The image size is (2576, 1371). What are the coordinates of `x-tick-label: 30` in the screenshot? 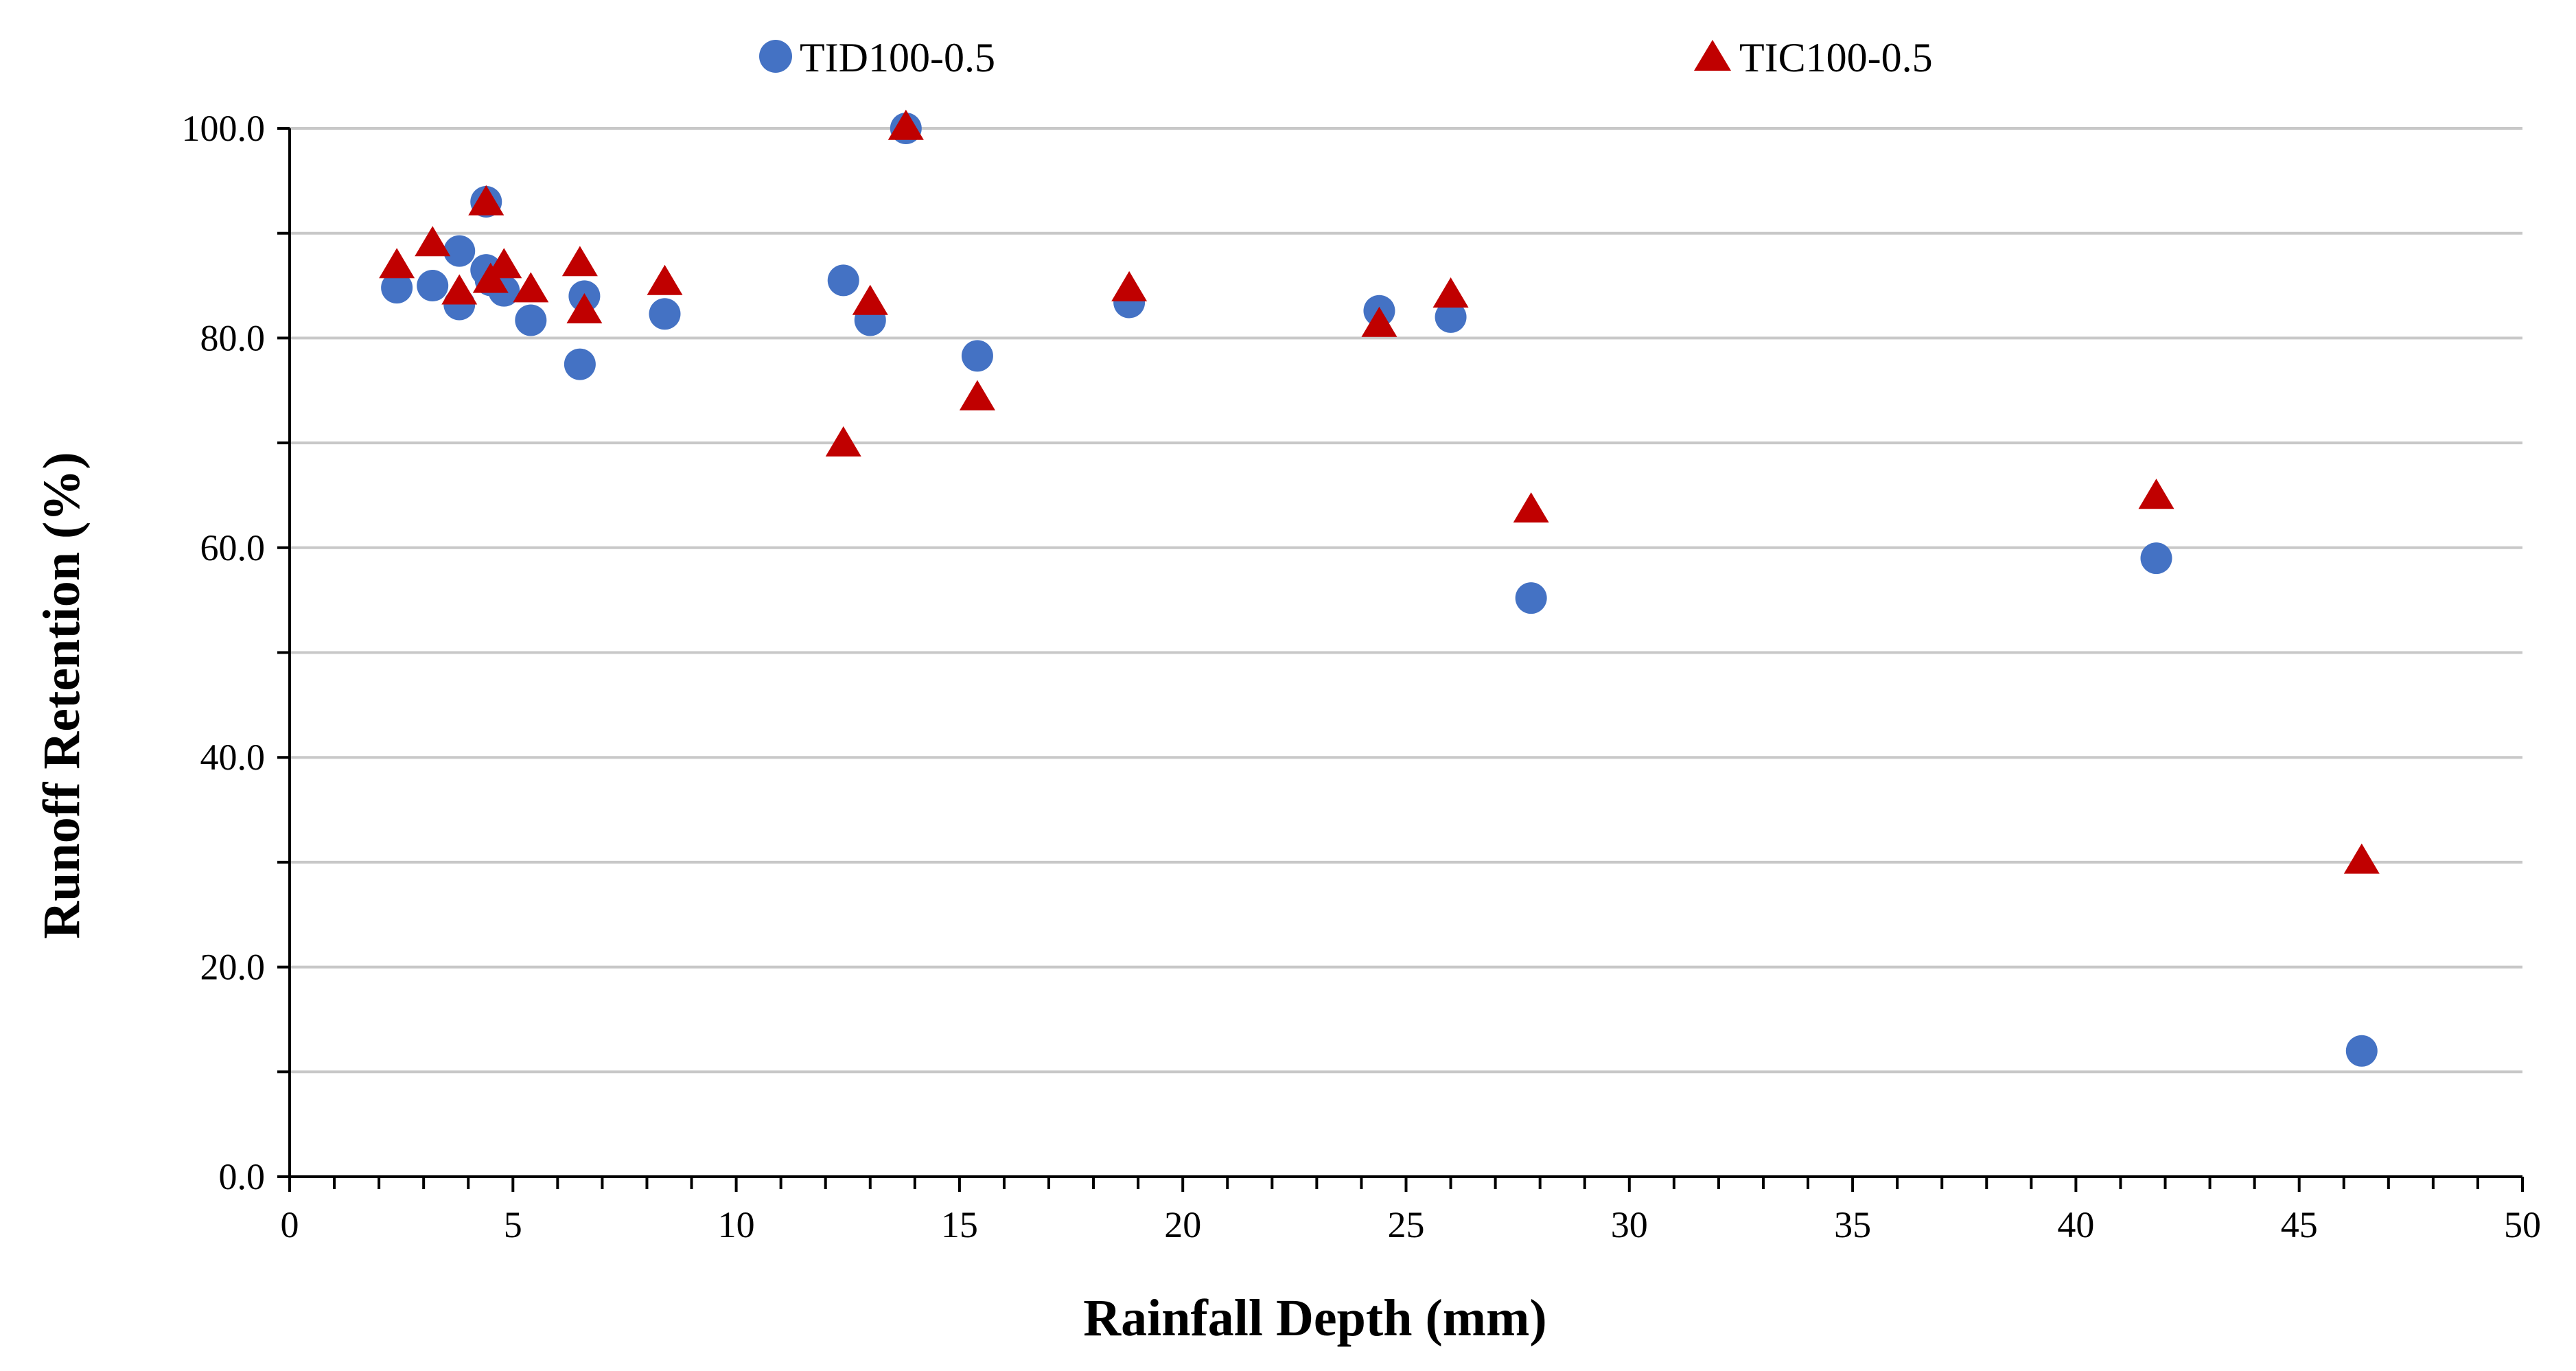 It's located at (1630, 1224).